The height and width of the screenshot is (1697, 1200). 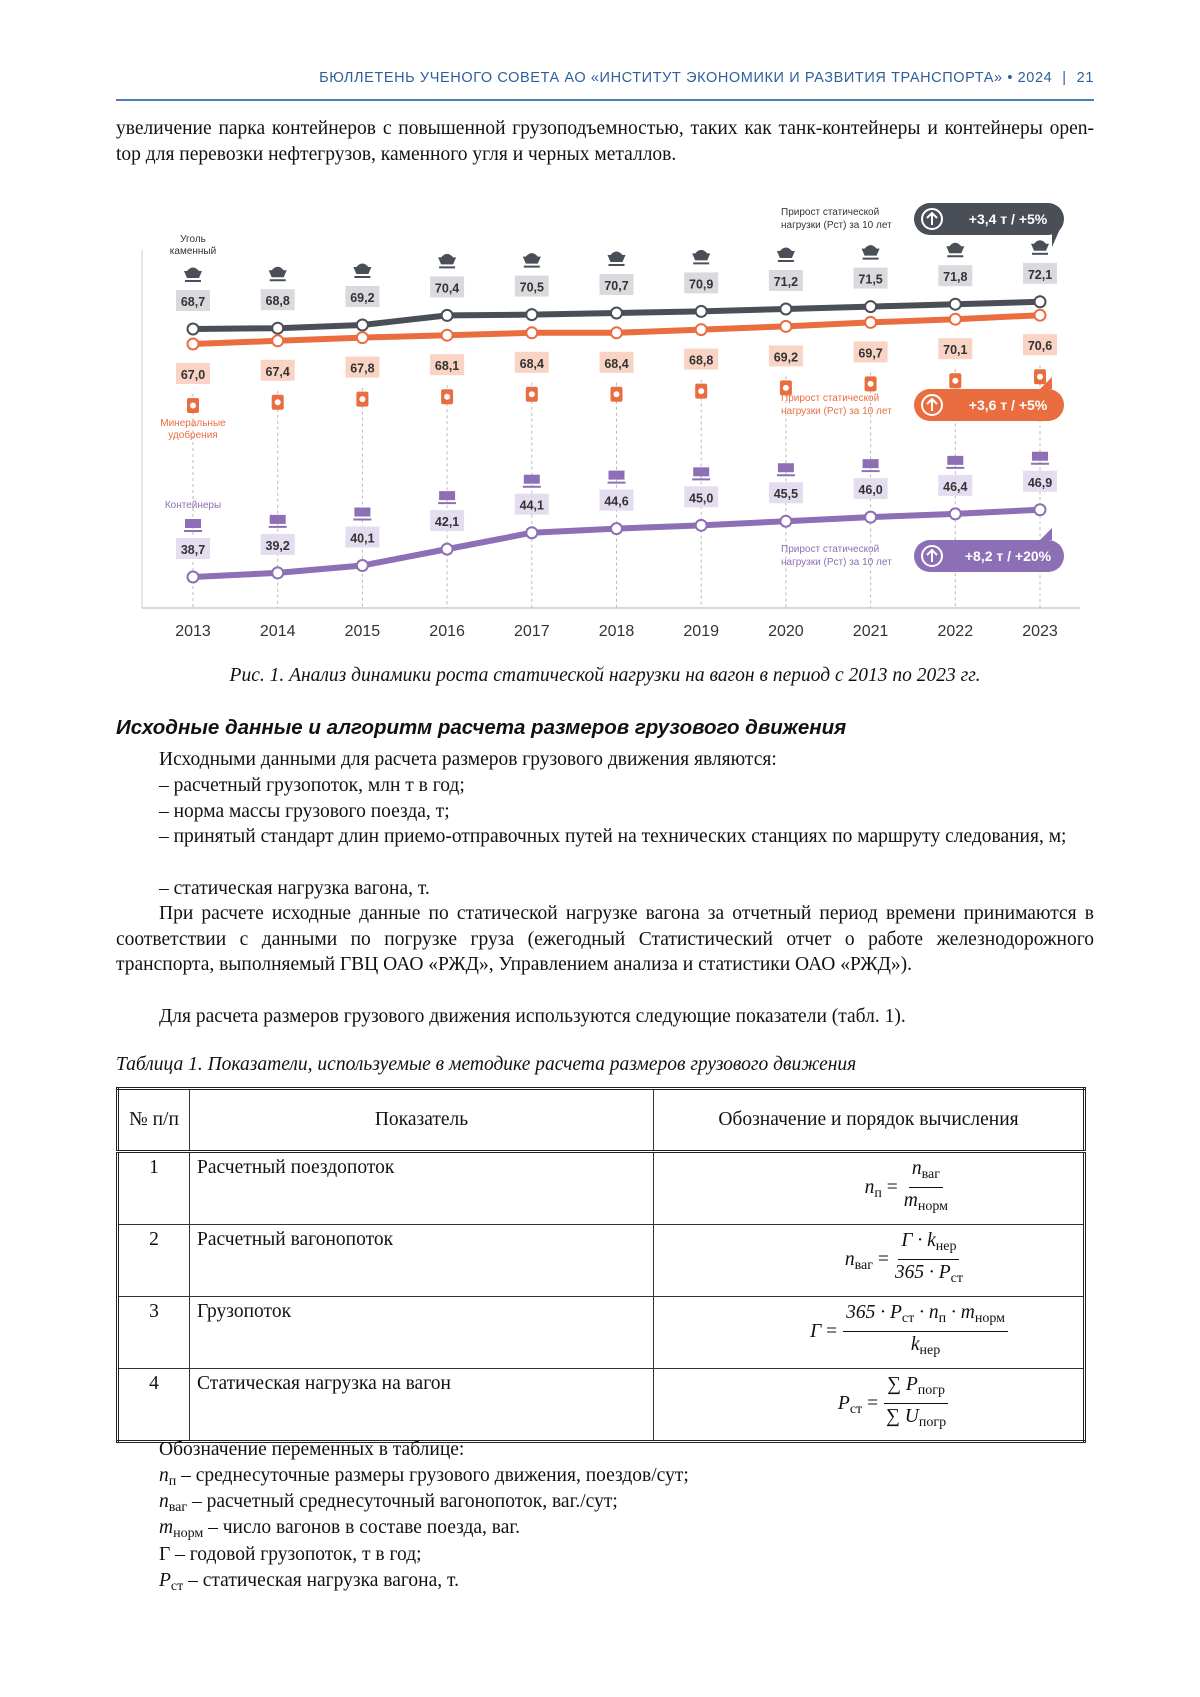 I want to click on x-tick-label: 2023, so click(x=1040, y=631).